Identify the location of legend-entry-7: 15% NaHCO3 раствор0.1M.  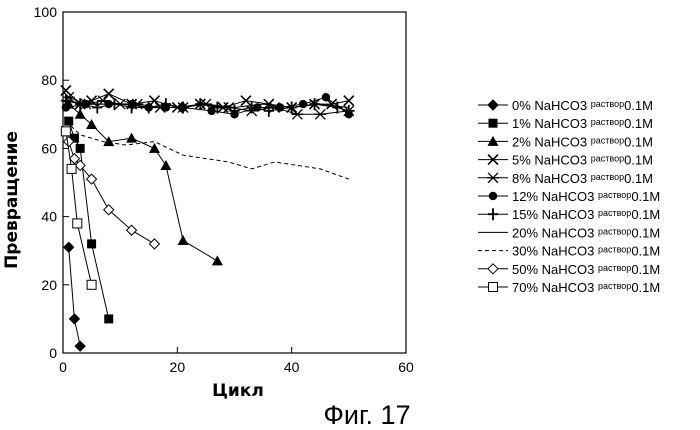
(569, 214).